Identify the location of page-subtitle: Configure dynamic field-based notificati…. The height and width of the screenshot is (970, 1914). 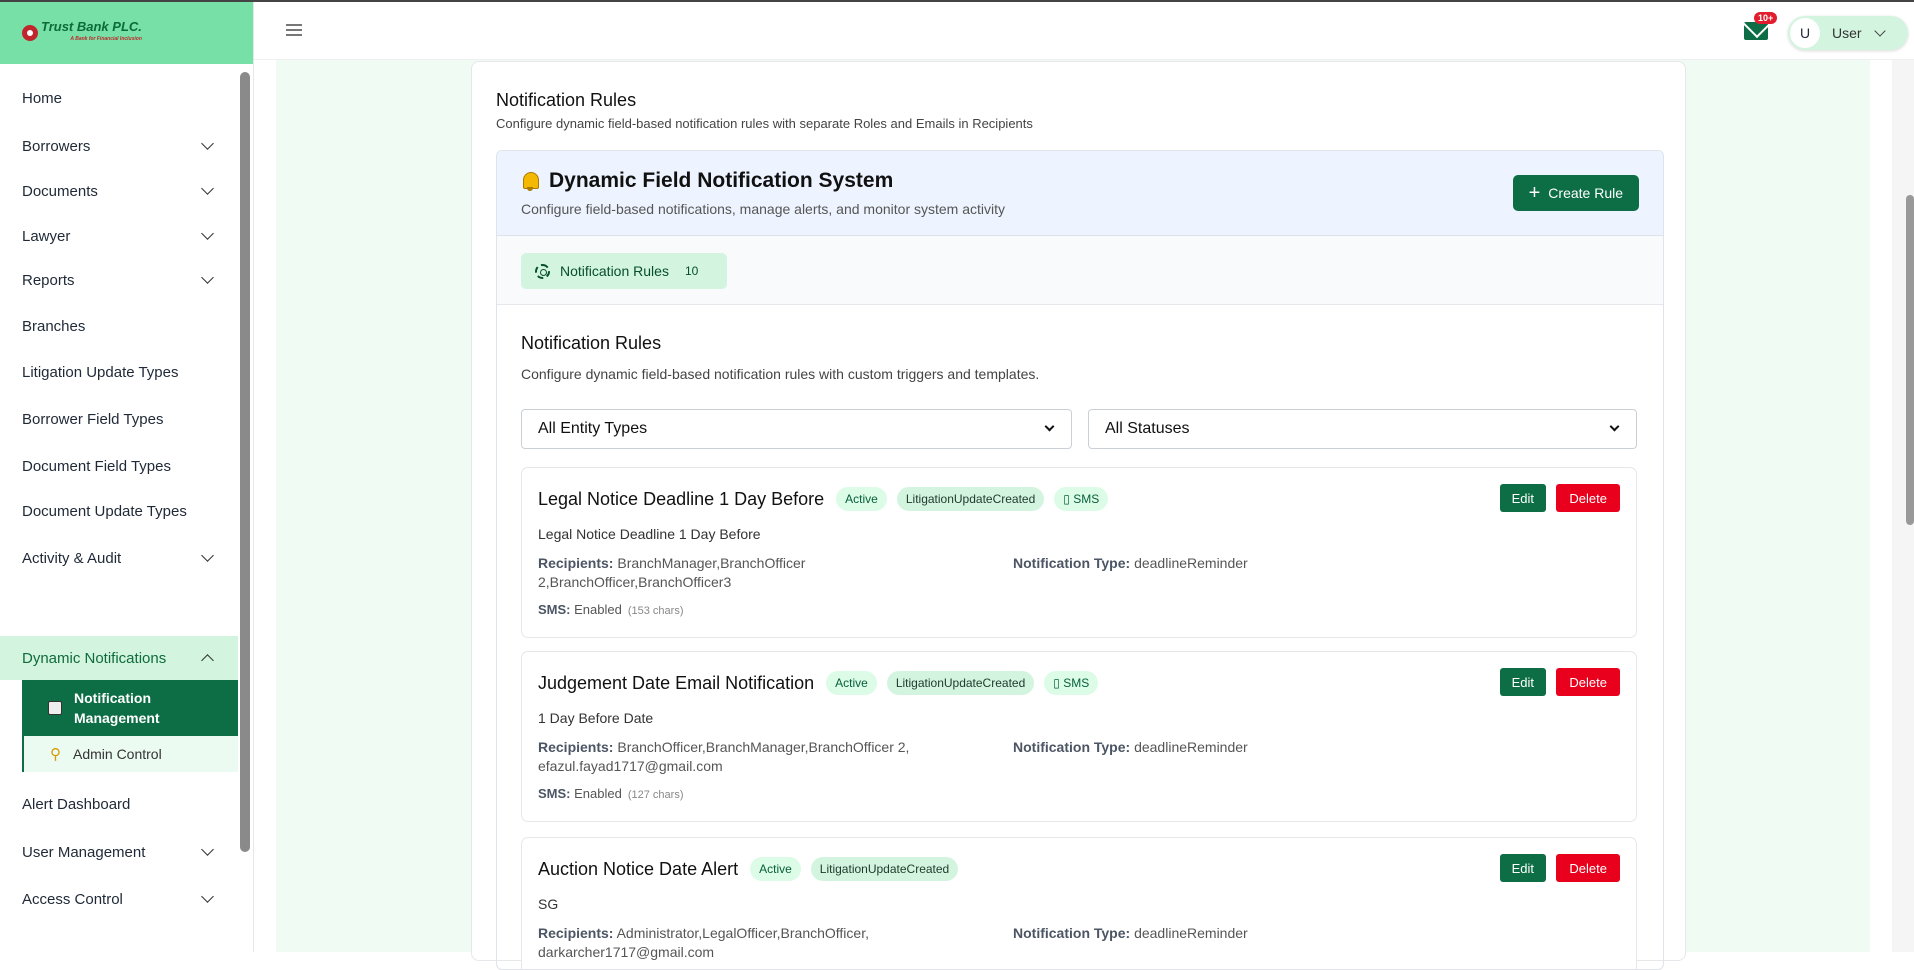
(764, 123).